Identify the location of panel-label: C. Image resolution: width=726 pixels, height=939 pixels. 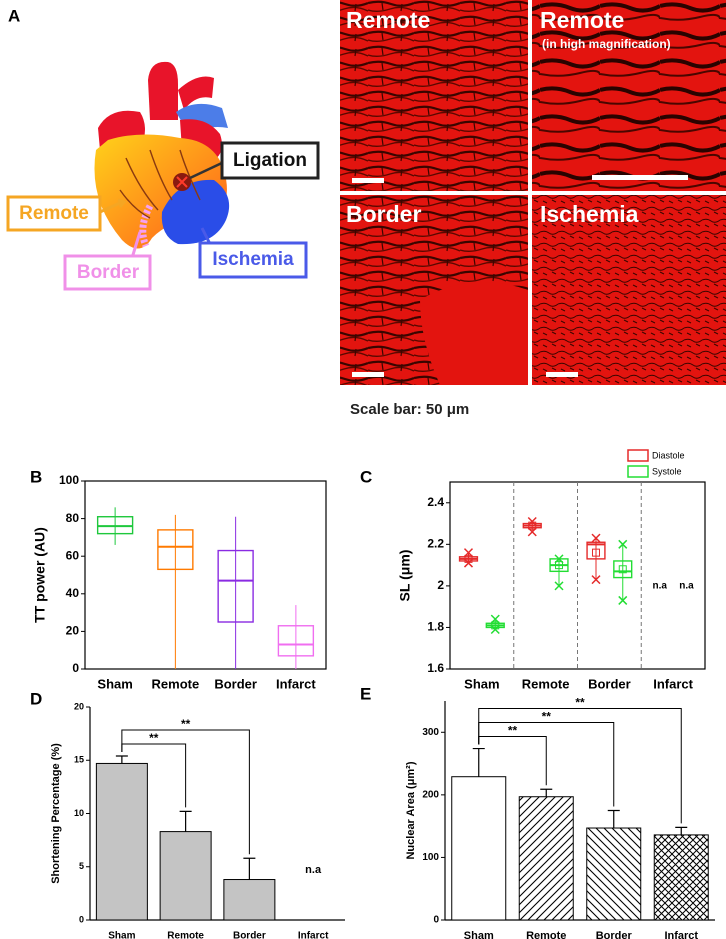
(366, 476).